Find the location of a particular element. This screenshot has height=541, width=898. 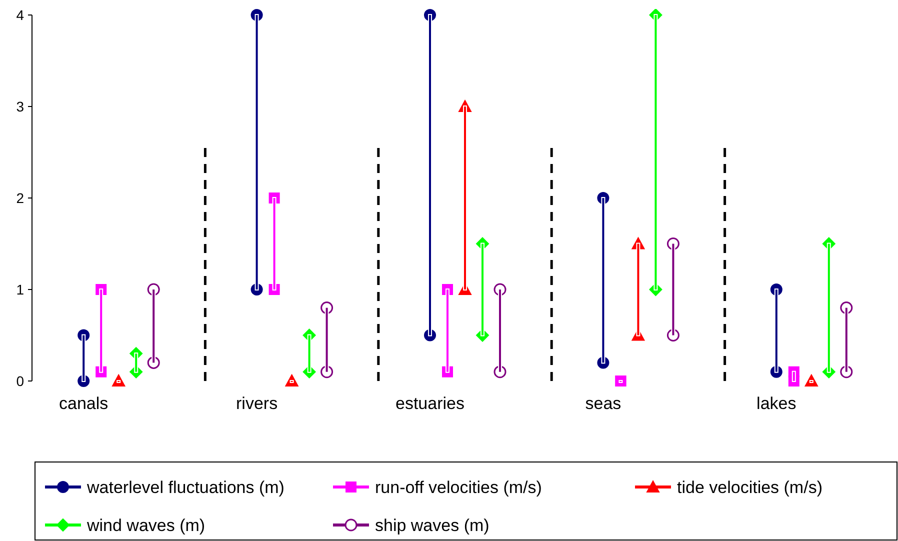

y-tick-label: 3 is located at coordinates (20, 106).